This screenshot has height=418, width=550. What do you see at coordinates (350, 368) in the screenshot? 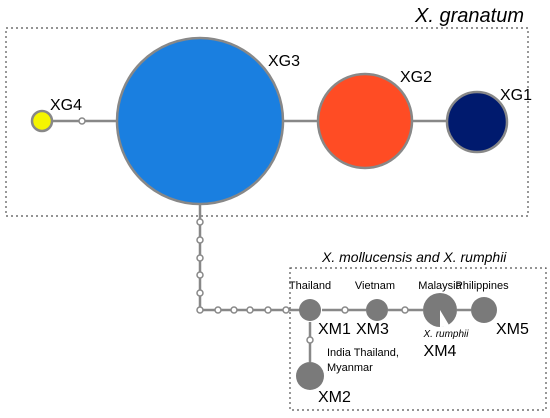
I see `node-location: Myanmar` at bounding box center [350, 368].